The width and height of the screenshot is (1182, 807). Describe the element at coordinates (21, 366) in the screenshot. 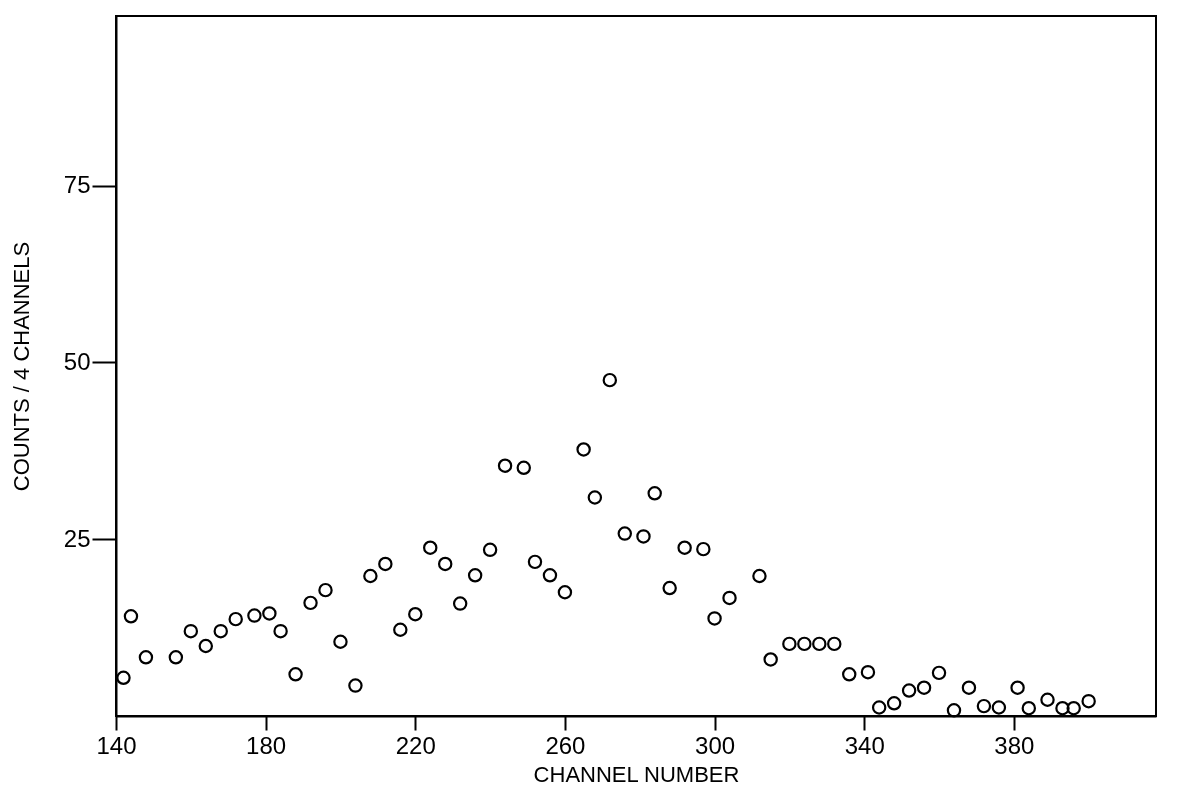

I see `y-axis-title: COUNTS / 4 CHANNELS` at that location.